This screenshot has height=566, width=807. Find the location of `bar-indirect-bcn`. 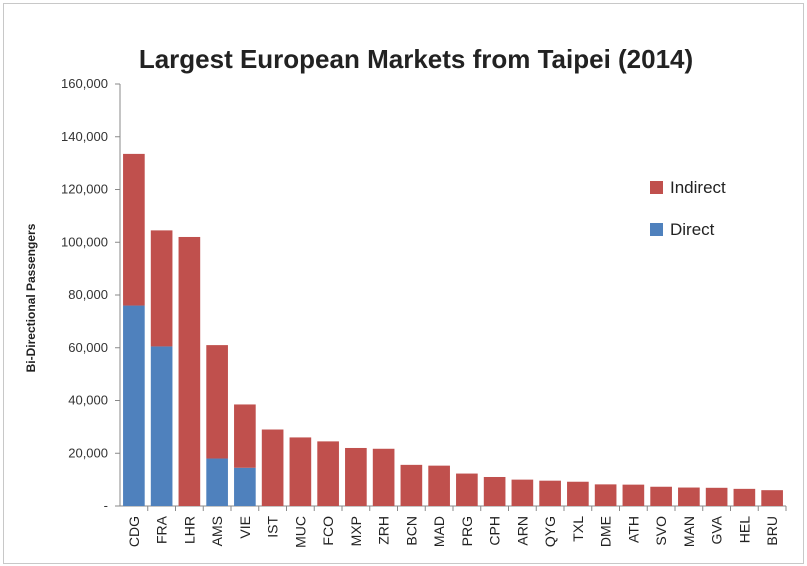

bar-indirect-bcn is located at coordinates (411, 485).